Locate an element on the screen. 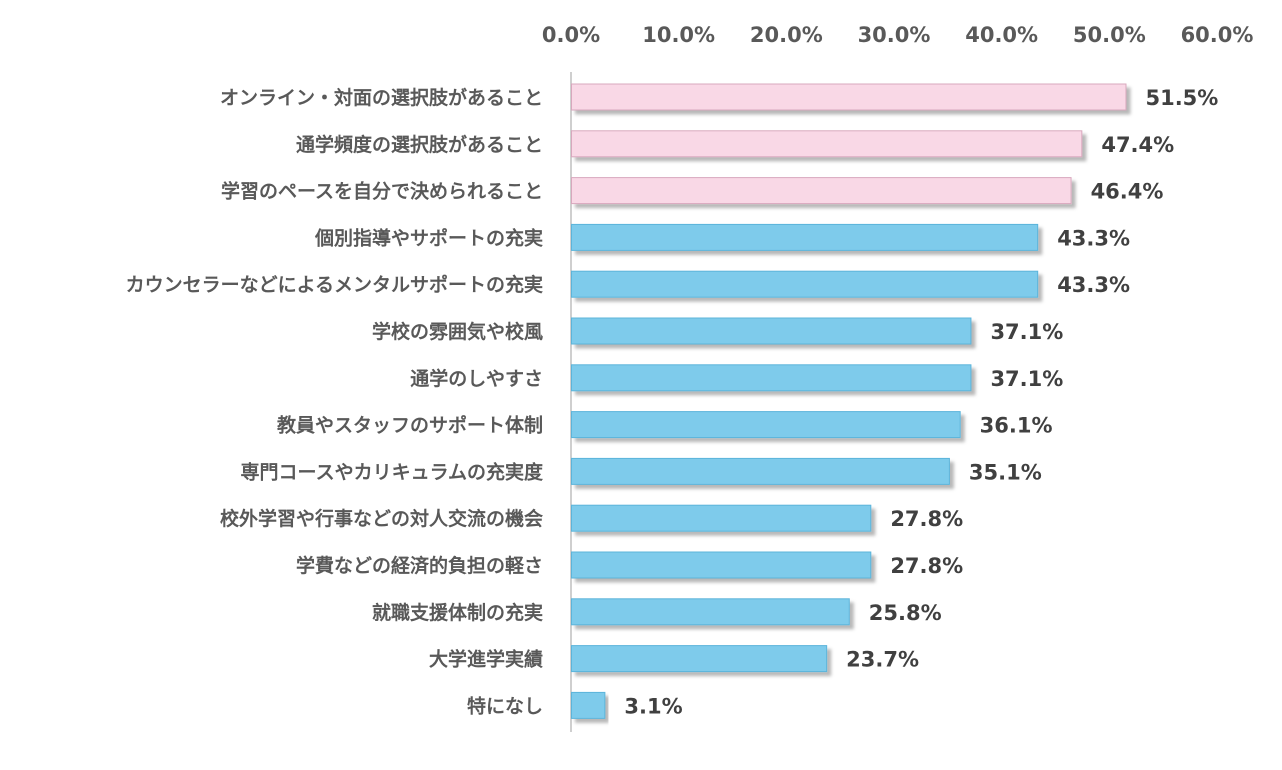  category-label: 学習のペースを自分で決められること is located at coordinates (382, 191).